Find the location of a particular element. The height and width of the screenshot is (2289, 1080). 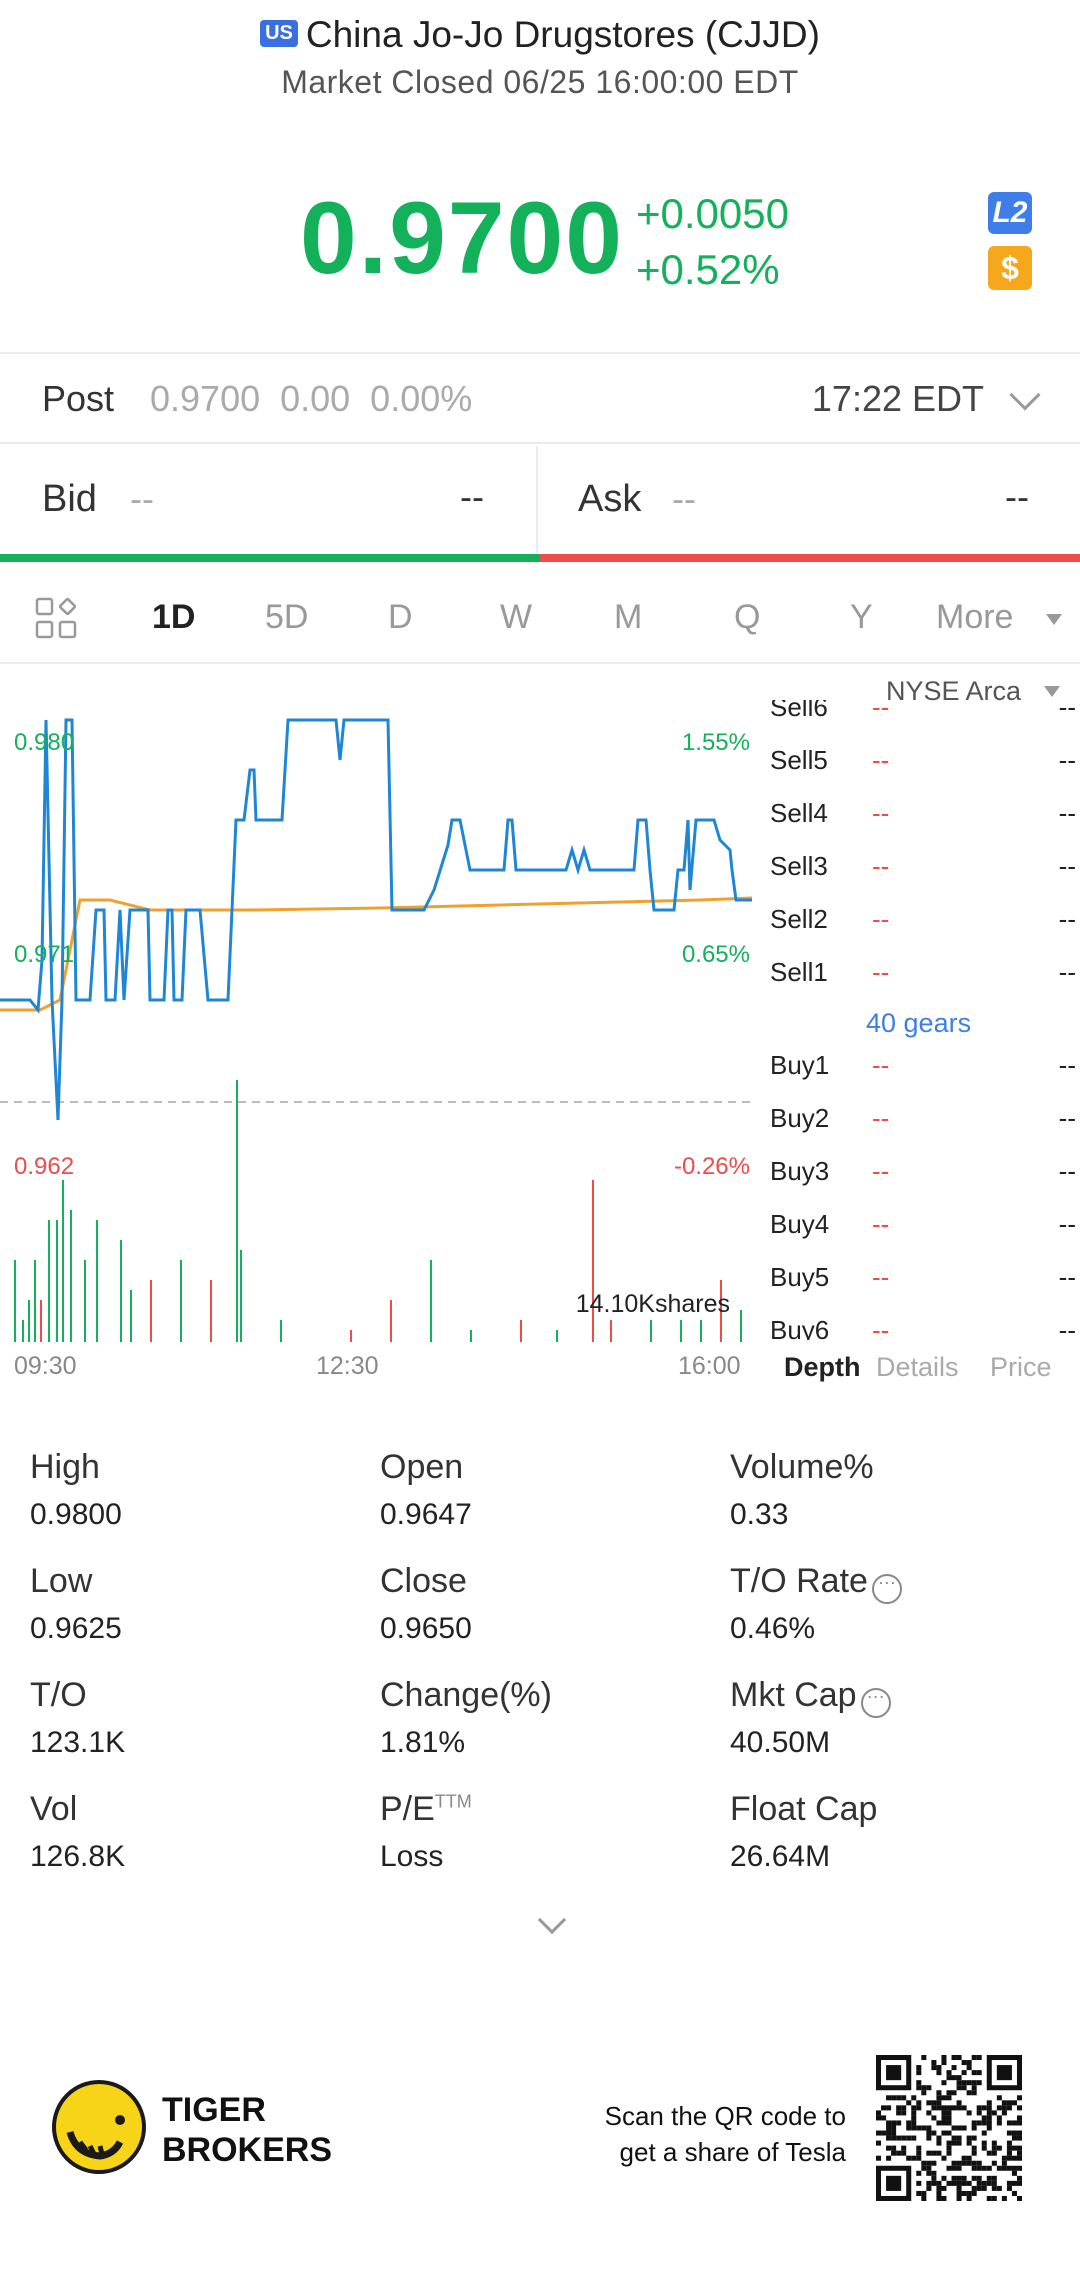

stat-to-rate: T/O Rate ··· 0.46% is located at coordinates (890, 1602).